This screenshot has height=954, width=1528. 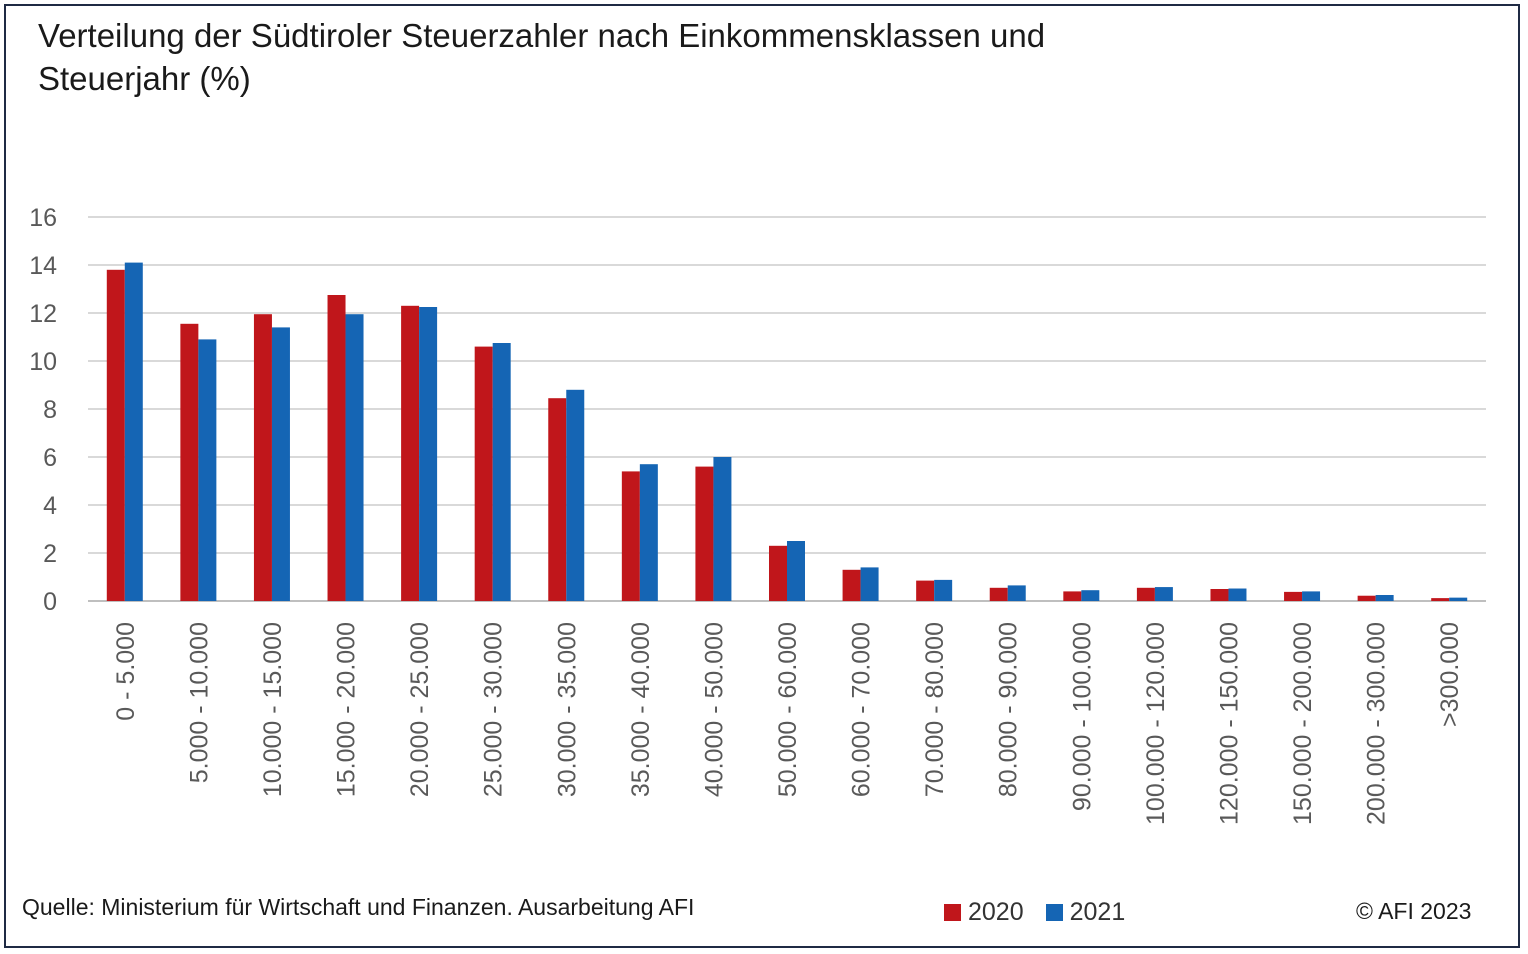 I want to click on x-tick-label-9: 50.000 - 60.000, so click(x=788, y=709).